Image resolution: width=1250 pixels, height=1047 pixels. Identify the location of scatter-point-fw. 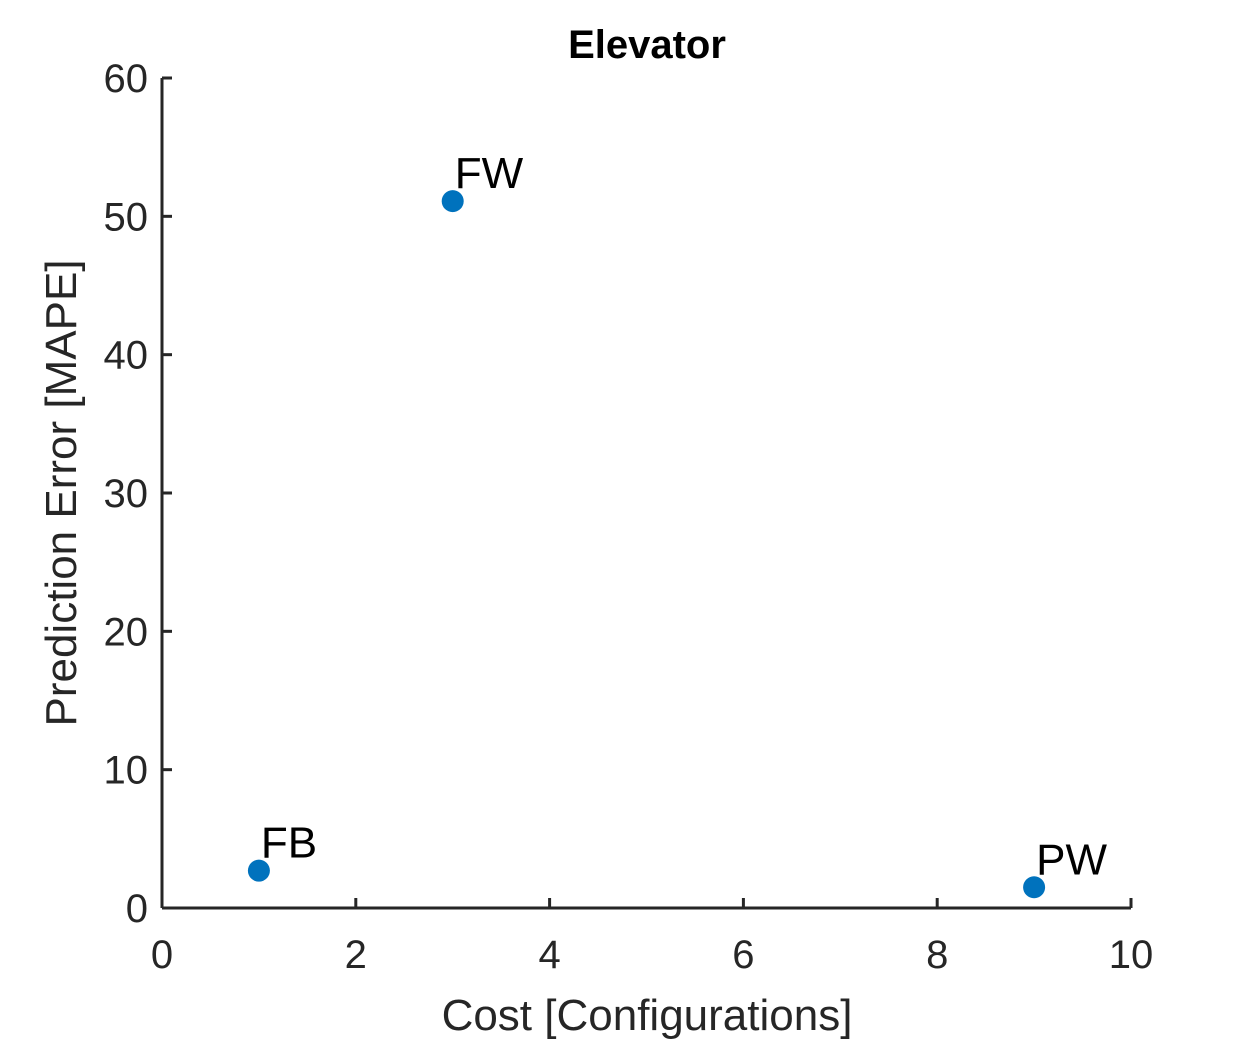
(452, 201).